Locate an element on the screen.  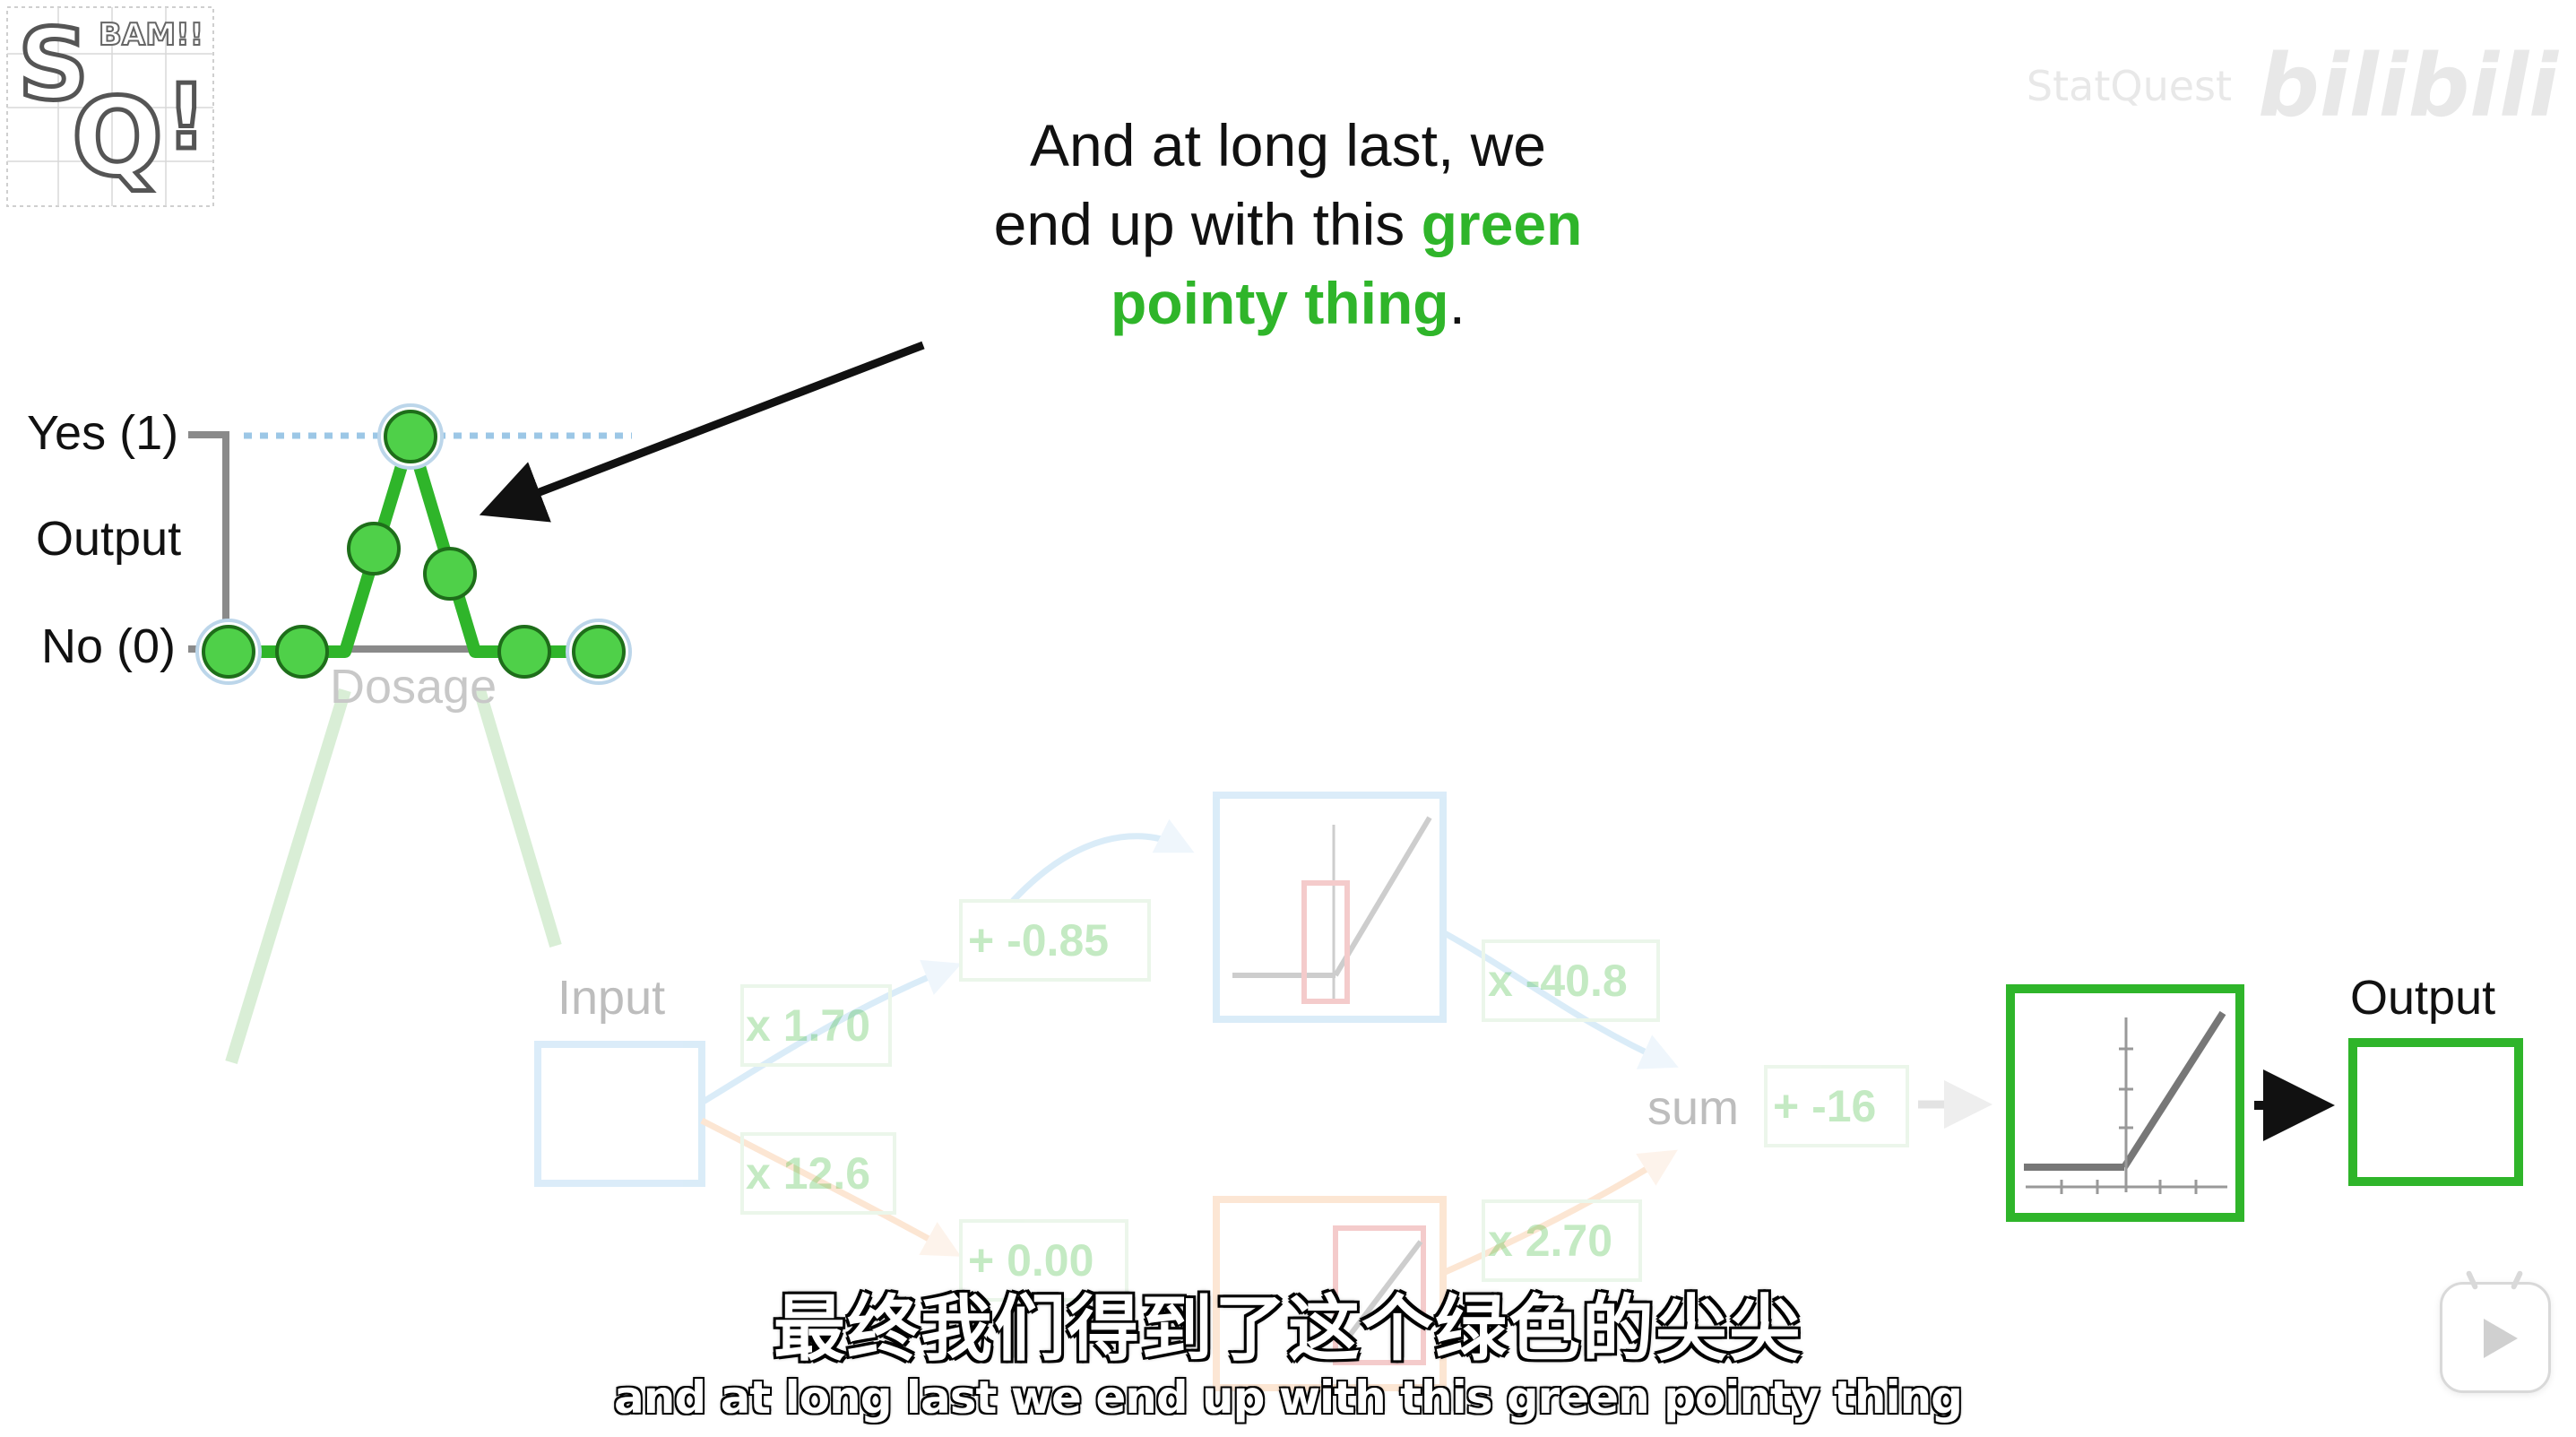
b1-upper-label: + -0.85 is located at coordinates (1039, 940).